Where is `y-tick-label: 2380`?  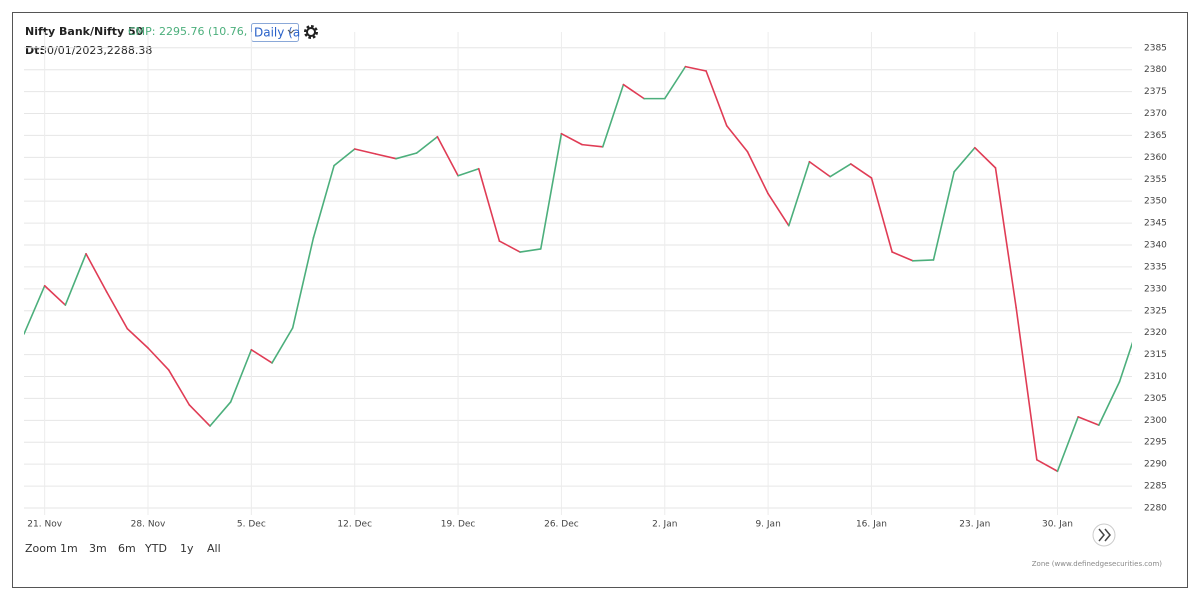 y-tick-label: 2380 is located at coordinates (1155, 70).